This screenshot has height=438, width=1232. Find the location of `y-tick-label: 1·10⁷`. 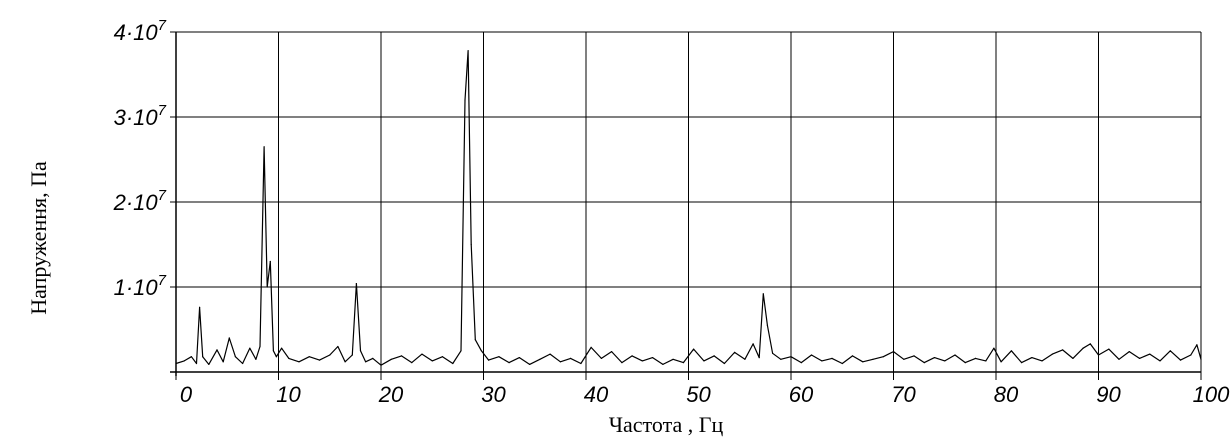

y-tick-label: 1·10⁷ is located at coordinates (140, 286).